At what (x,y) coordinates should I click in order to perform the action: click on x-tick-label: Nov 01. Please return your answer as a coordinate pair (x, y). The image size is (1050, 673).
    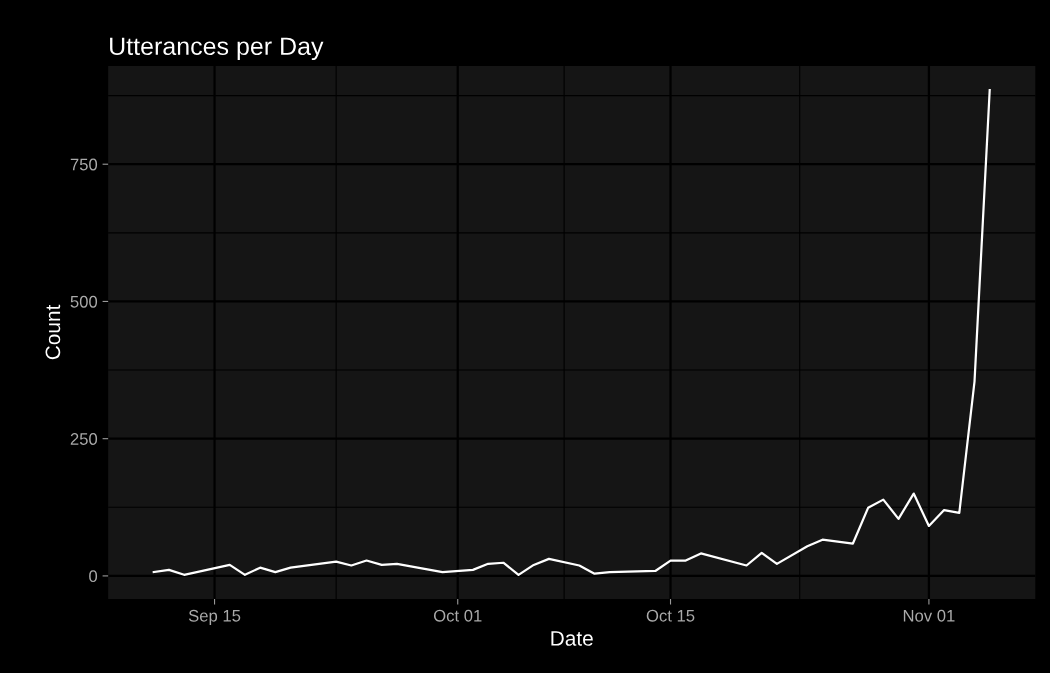
    Looking at the image, I should click on (929, 615).